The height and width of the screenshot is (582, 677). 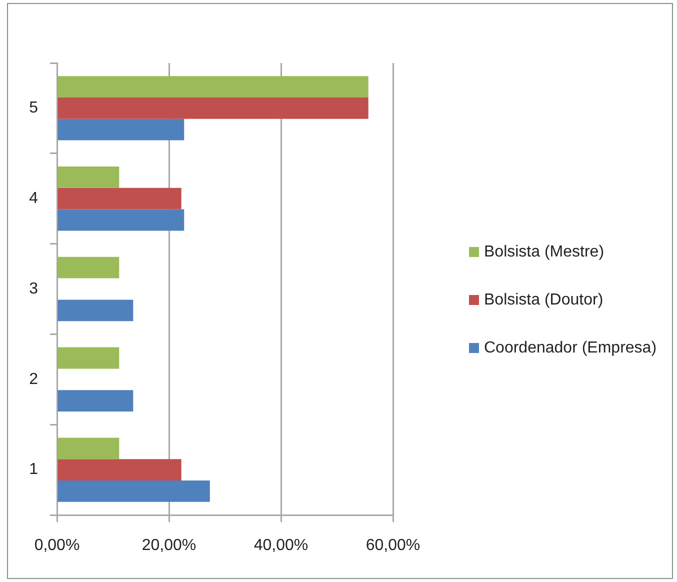 What do you see at coordinates (169, 545) in the screenshot?
I see `x-tick-label: 20,00%` at bounding box center [169, 545].